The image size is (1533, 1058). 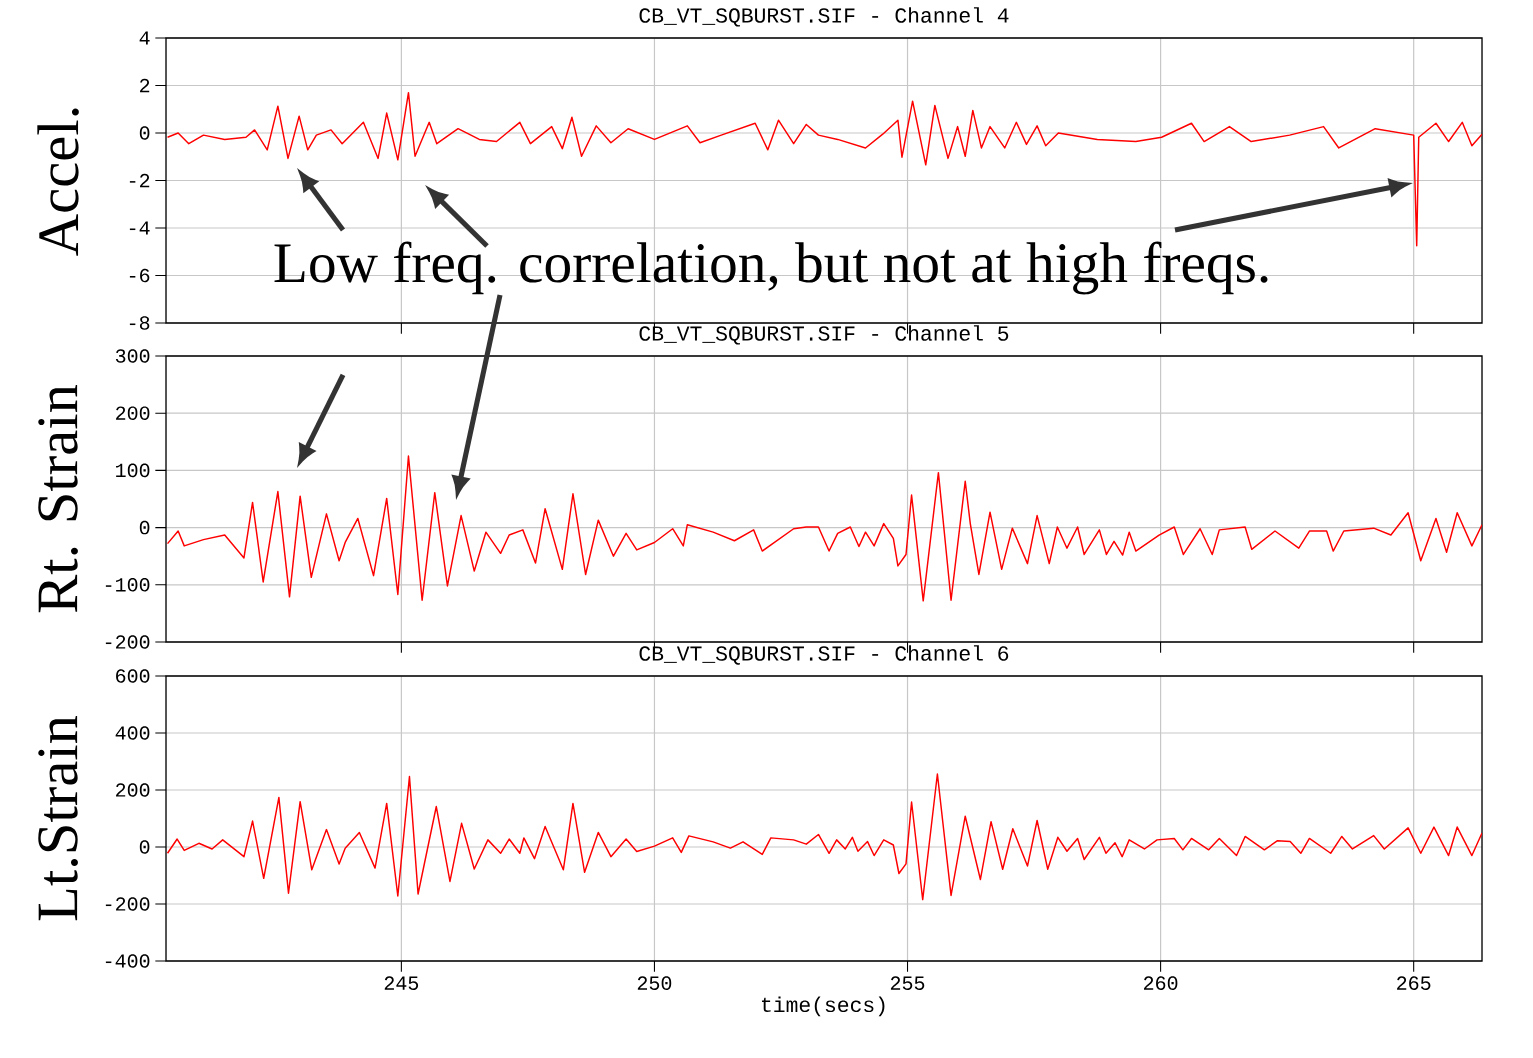 What do you see at coordinates (133, 470) in the screenshot?
I see `y-tick-label: 100` at bounding box center [133, 470].